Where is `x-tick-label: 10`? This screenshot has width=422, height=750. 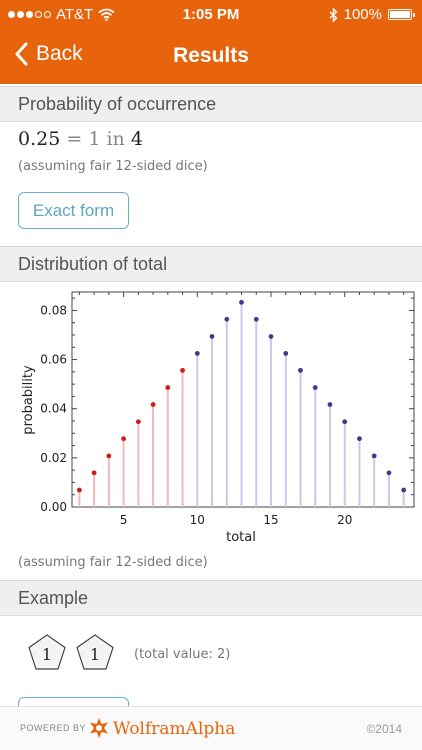
x-tick-label: 10 is located at coordinates (197, 520).